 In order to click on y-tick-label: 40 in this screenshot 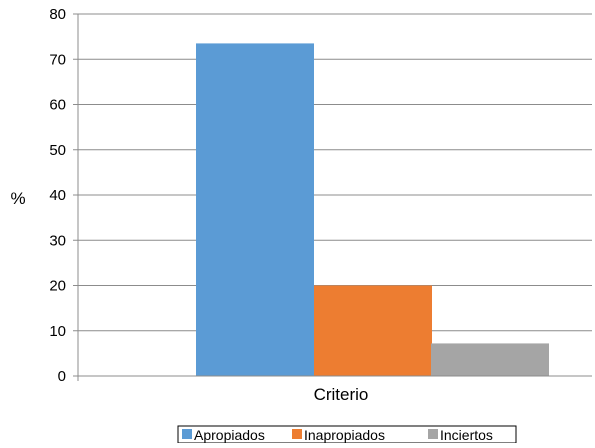, I will do `click(57, 195)`.